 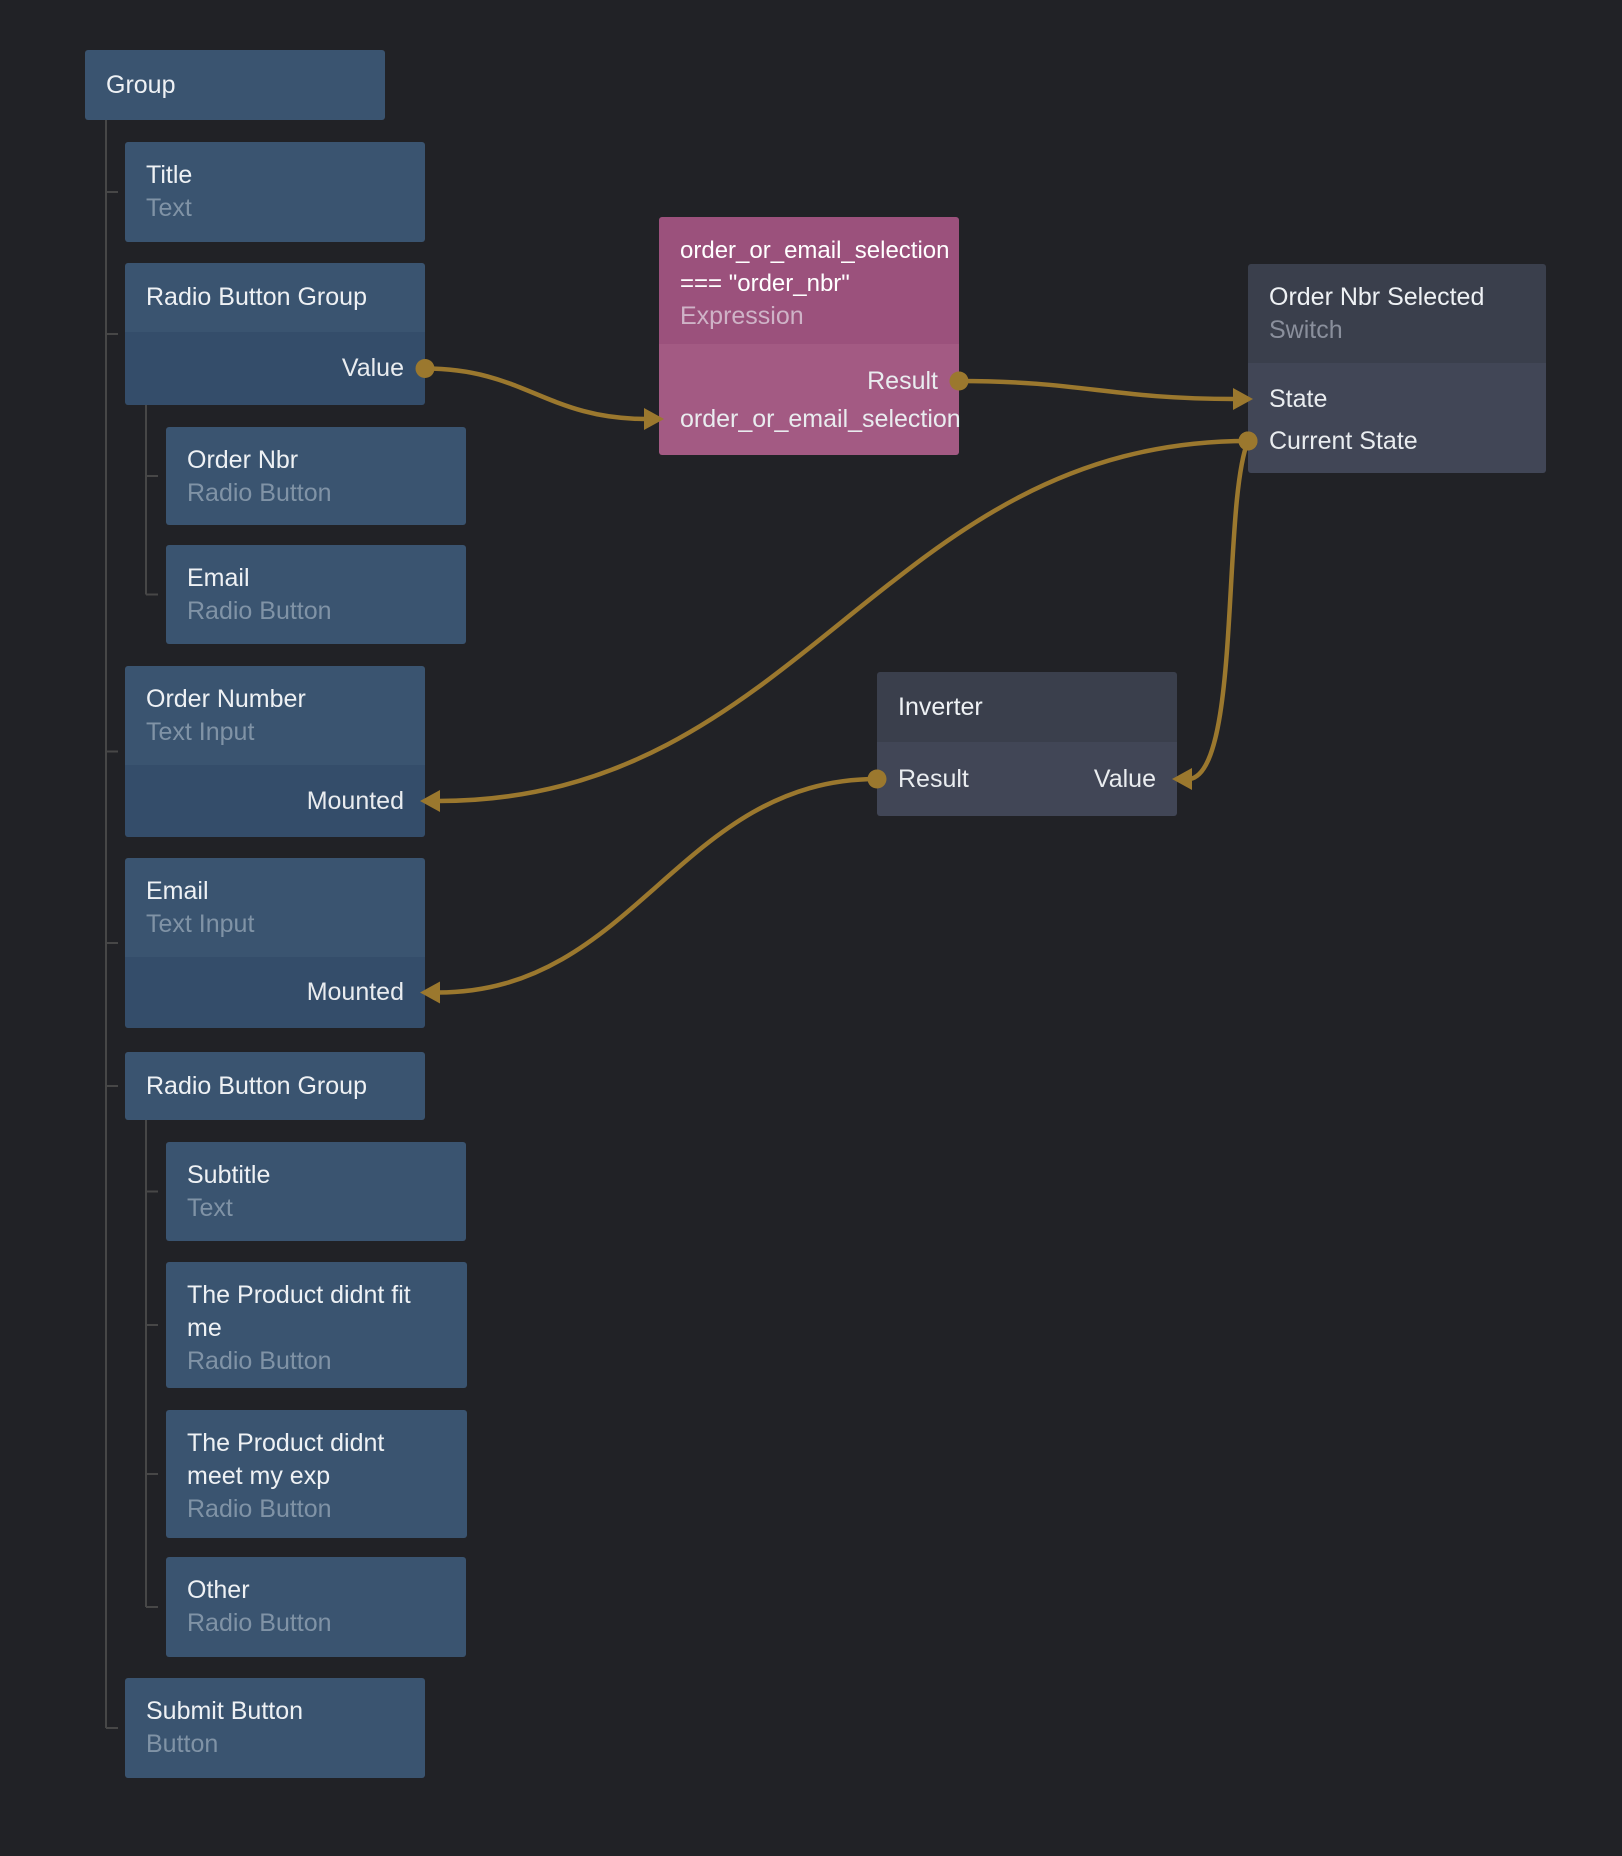 I want to click on node-ports: Result Value, so click(x=1027, y=779).